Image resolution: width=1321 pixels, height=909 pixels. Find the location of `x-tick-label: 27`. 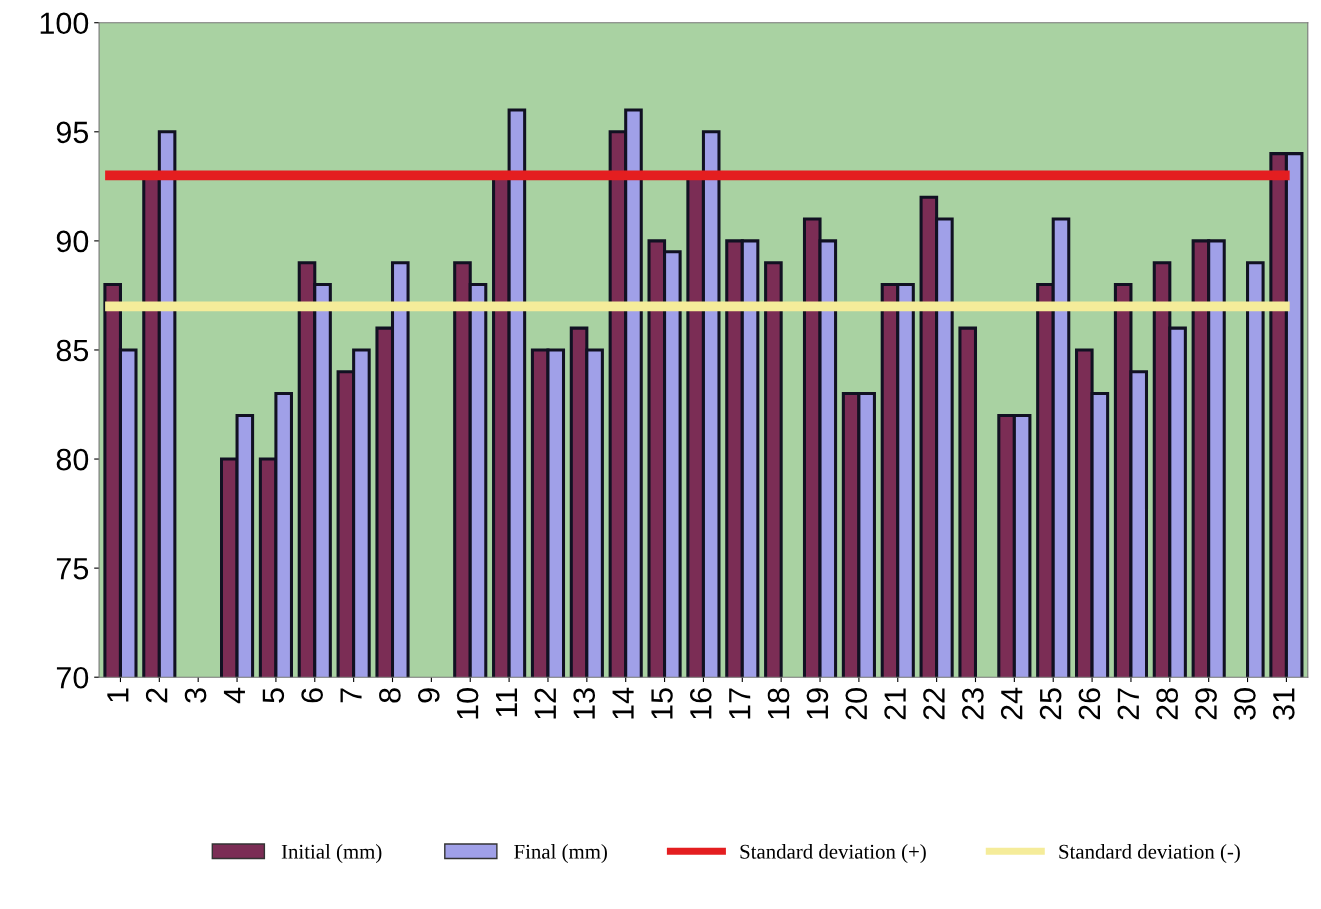

x-tick-label: 27 is located at coordinates (1128, 704).